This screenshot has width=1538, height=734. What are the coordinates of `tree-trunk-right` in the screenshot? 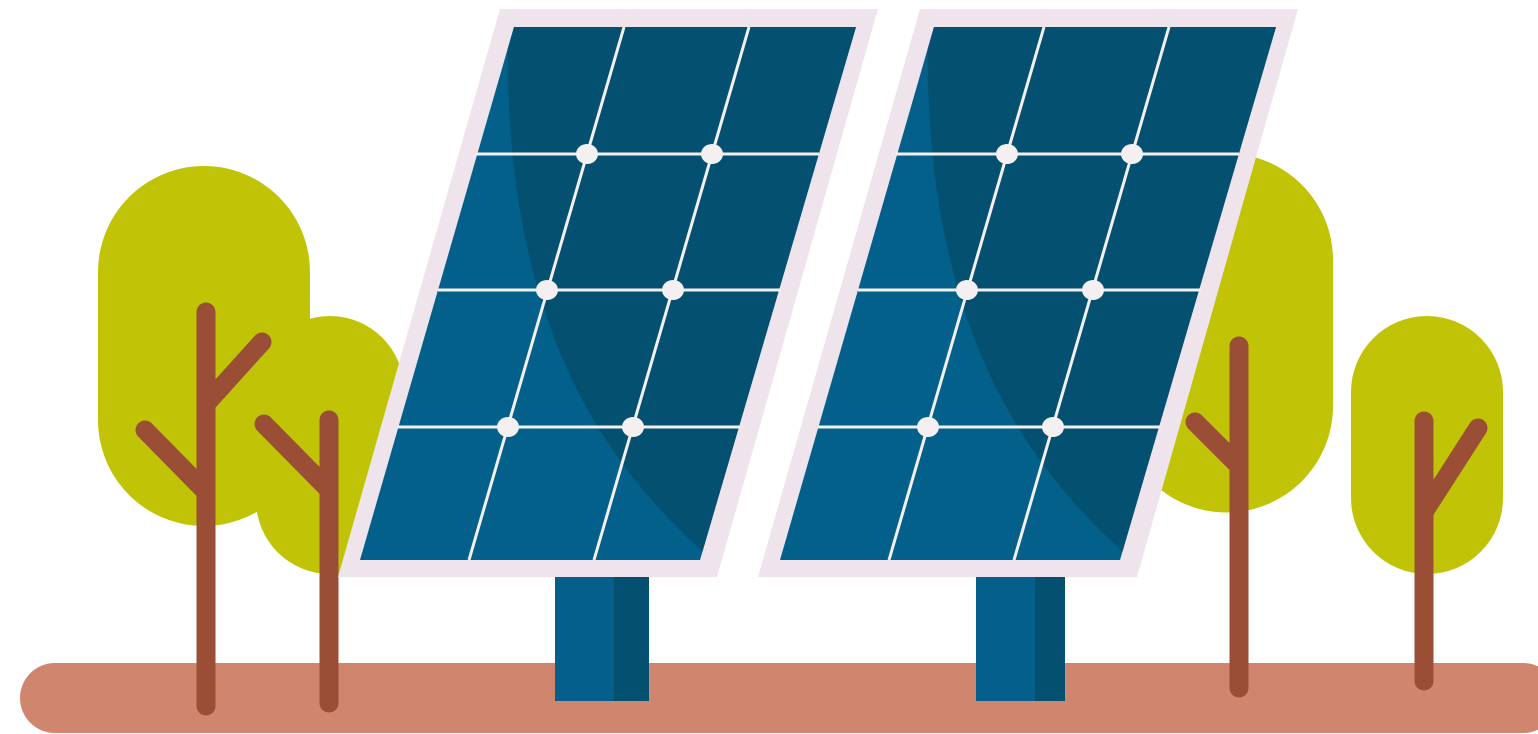 It's located at (1217, 517).